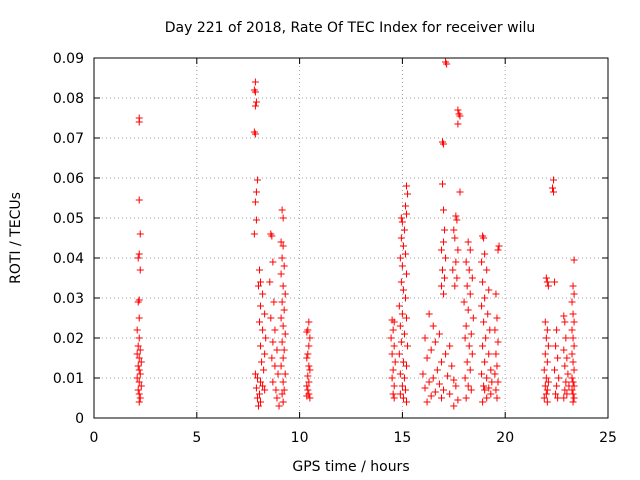 The height and width of the screenshot is (480, 640). Describe the element at coordinates (16, 238) in the screenshot. I see `y-axis-label: ROTI / TECUs` at that location.